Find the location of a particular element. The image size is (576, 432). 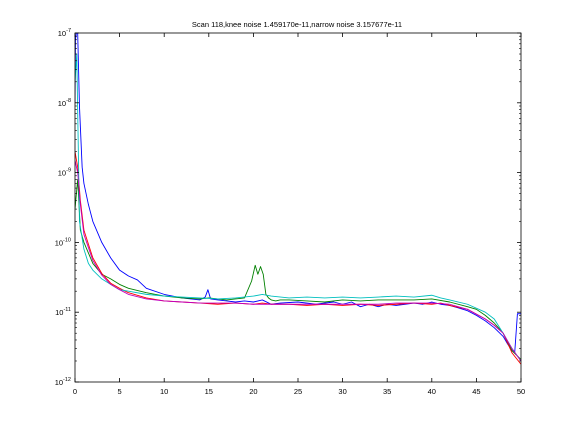

y-tick-label: 10⁻¹¹ is located at coordinates (63, 312).